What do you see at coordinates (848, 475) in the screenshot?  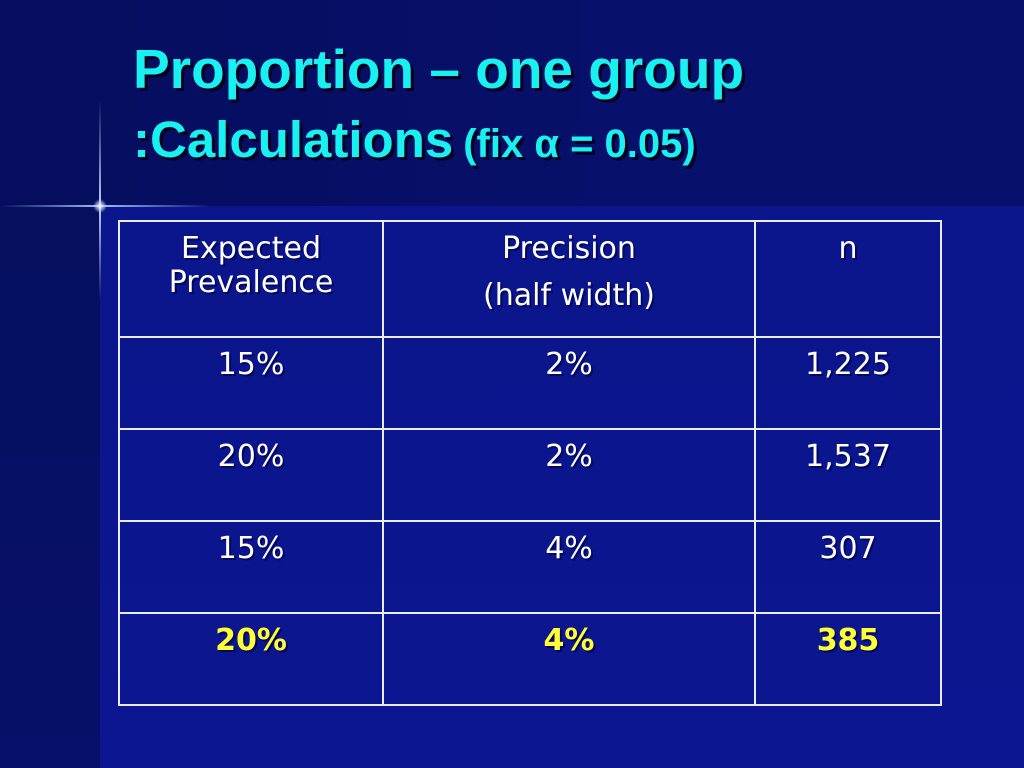 I see `cell-n: 1,537` at bounding box center [848, 475].